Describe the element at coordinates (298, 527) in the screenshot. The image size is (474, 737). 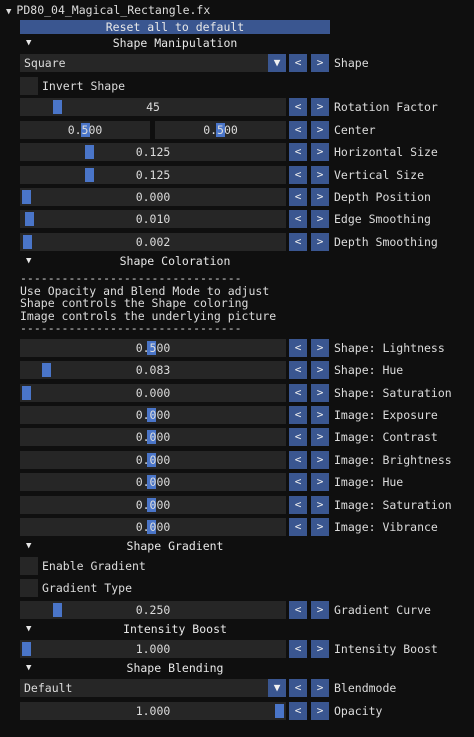
I see `image-vibrance-decrease-button: <` at that location.